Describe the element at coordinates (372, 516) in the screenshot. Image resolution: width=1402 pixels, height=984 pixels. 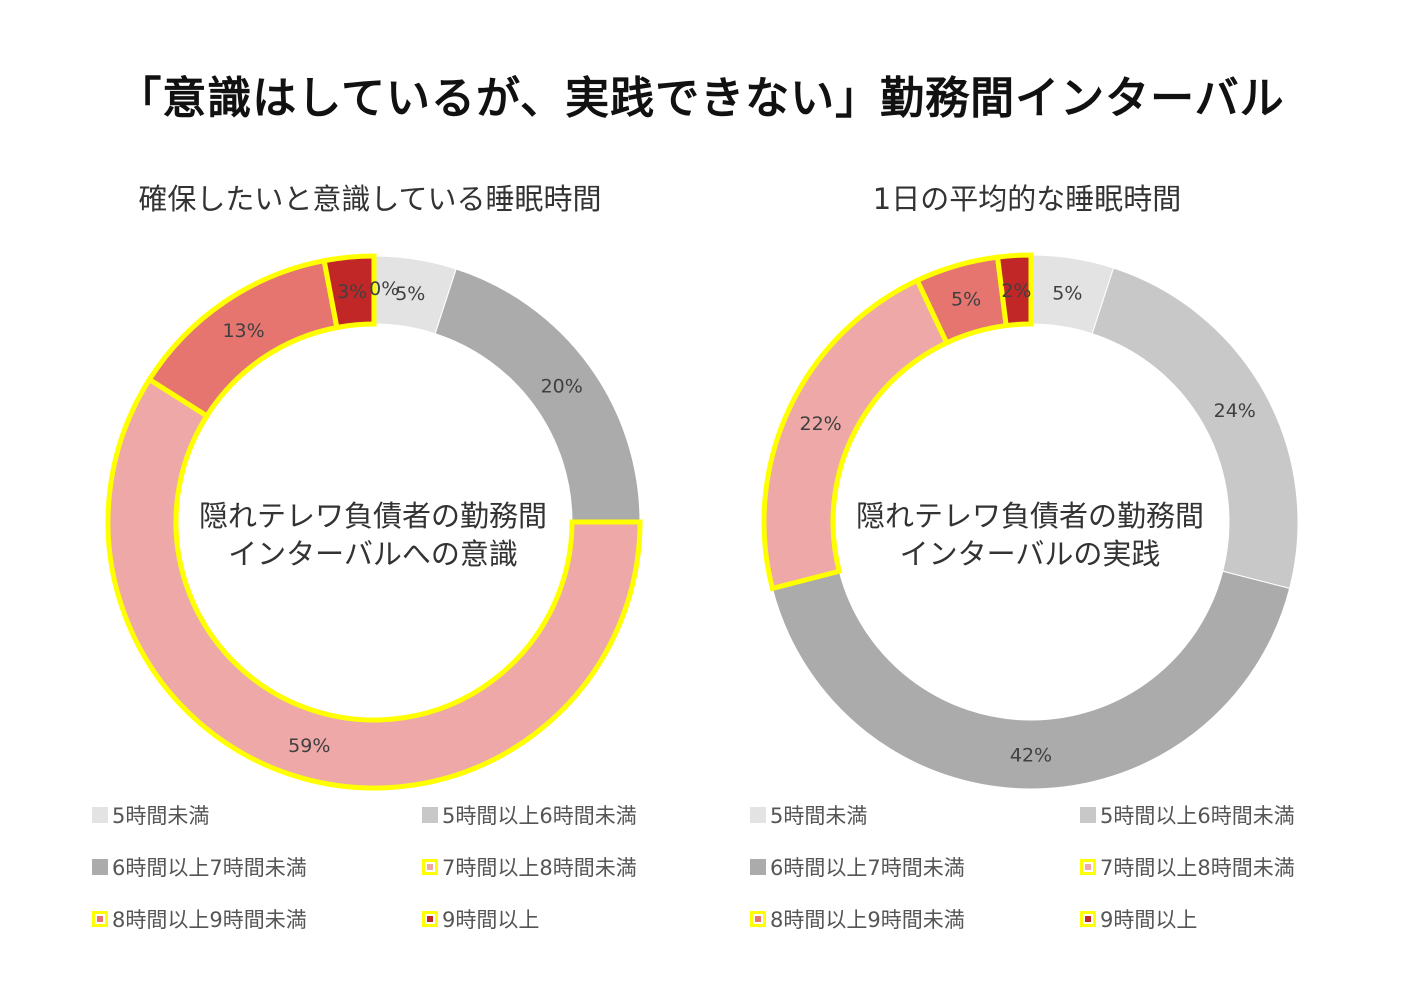
I see `chart-1-center-line-1: 隠れテレワ負債者の勤務間` at that location.